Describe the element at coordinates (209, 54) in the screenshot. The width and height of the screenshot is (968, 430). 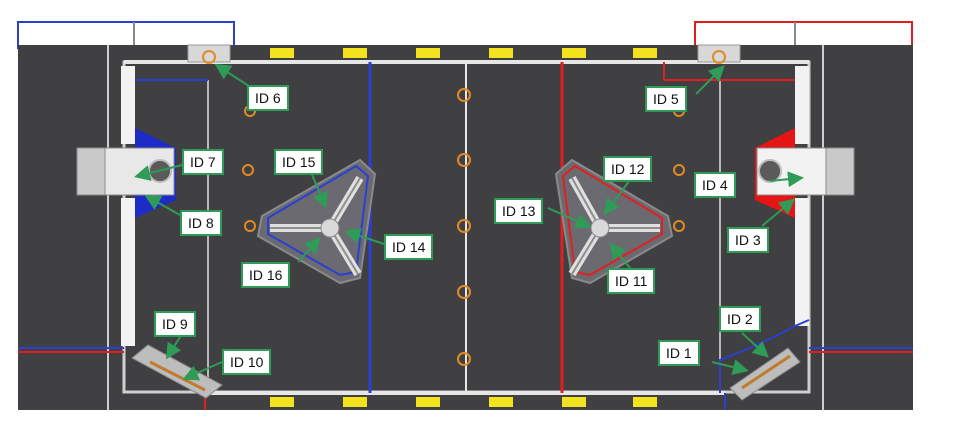
I see `blue-top-station` at that location.